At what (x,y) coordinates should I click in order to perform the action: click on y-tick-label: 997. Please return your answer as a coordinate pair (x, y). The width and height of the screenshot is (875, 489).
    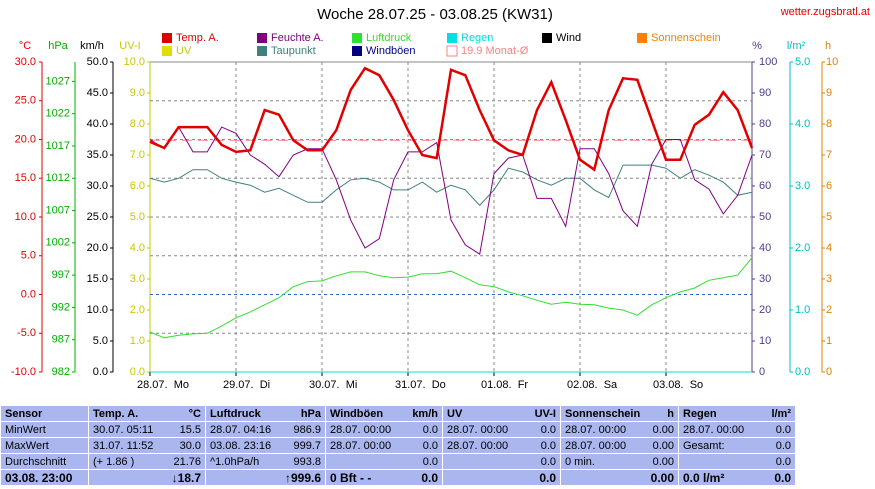
    Looking at the image, I should click on (61, 275).